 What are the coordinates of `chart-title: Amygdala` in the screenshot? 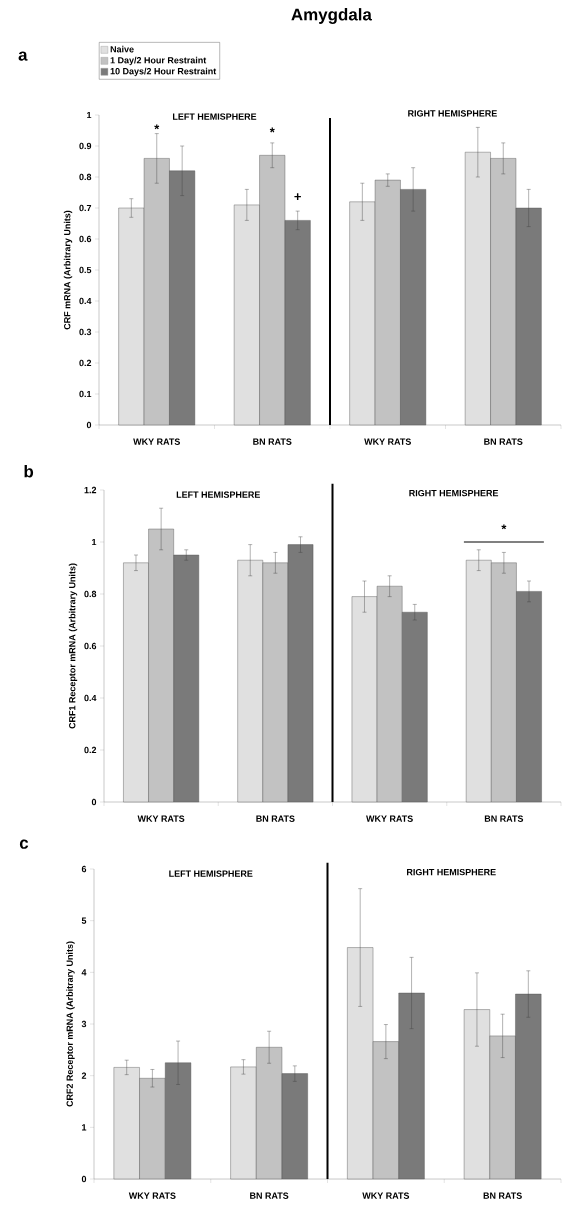 It's located at (331, 16).